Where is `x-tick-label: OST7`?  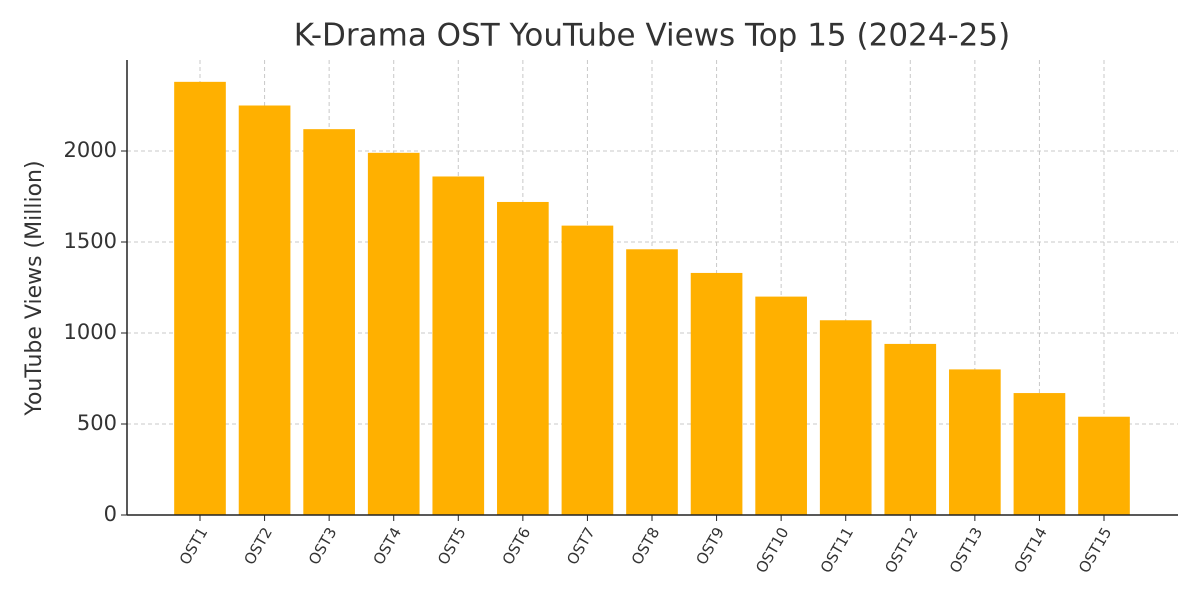
x-tick-label: OST7 is located at coordinates (581, 546).